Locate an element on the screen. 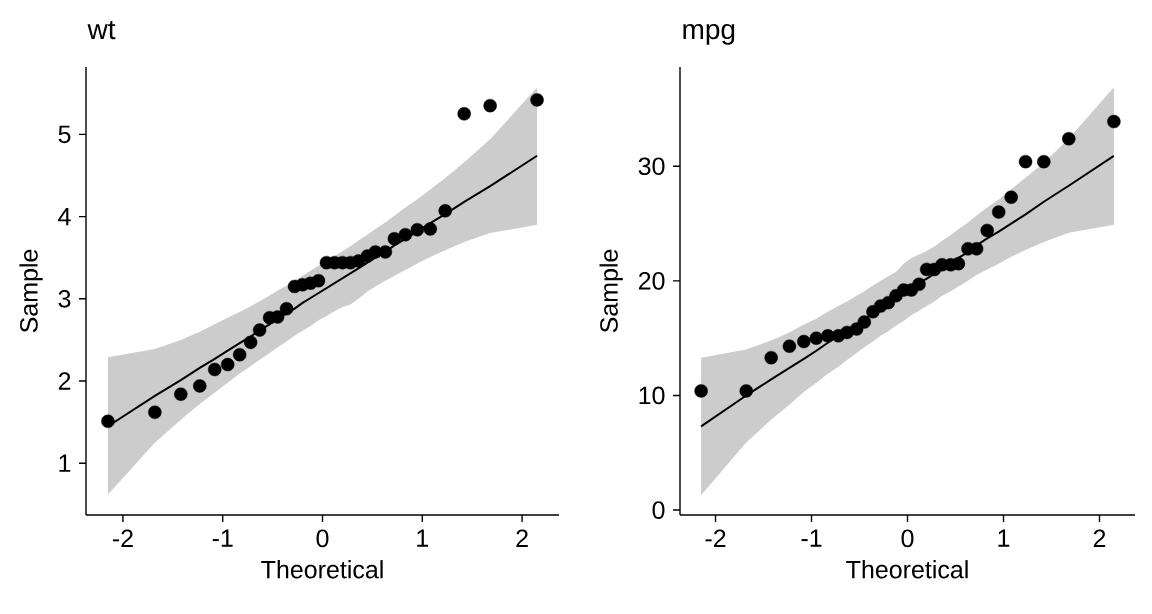 This screenshot has width=1152, height=614. y-tick-label: 30 is located at coordinates (651, 166).